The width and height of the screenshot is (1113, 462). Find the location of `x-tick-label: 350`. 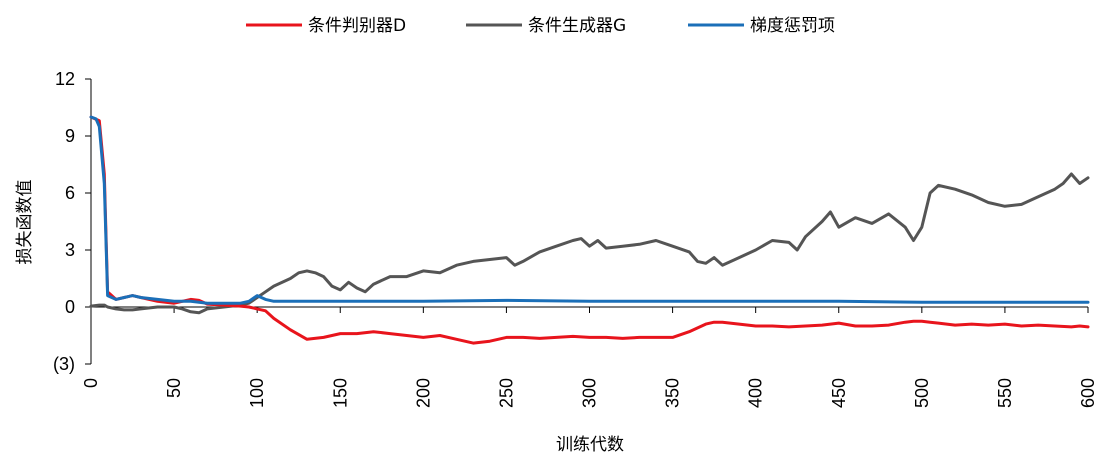

x-tick-label: 350 is located at coordinates (673, 393).